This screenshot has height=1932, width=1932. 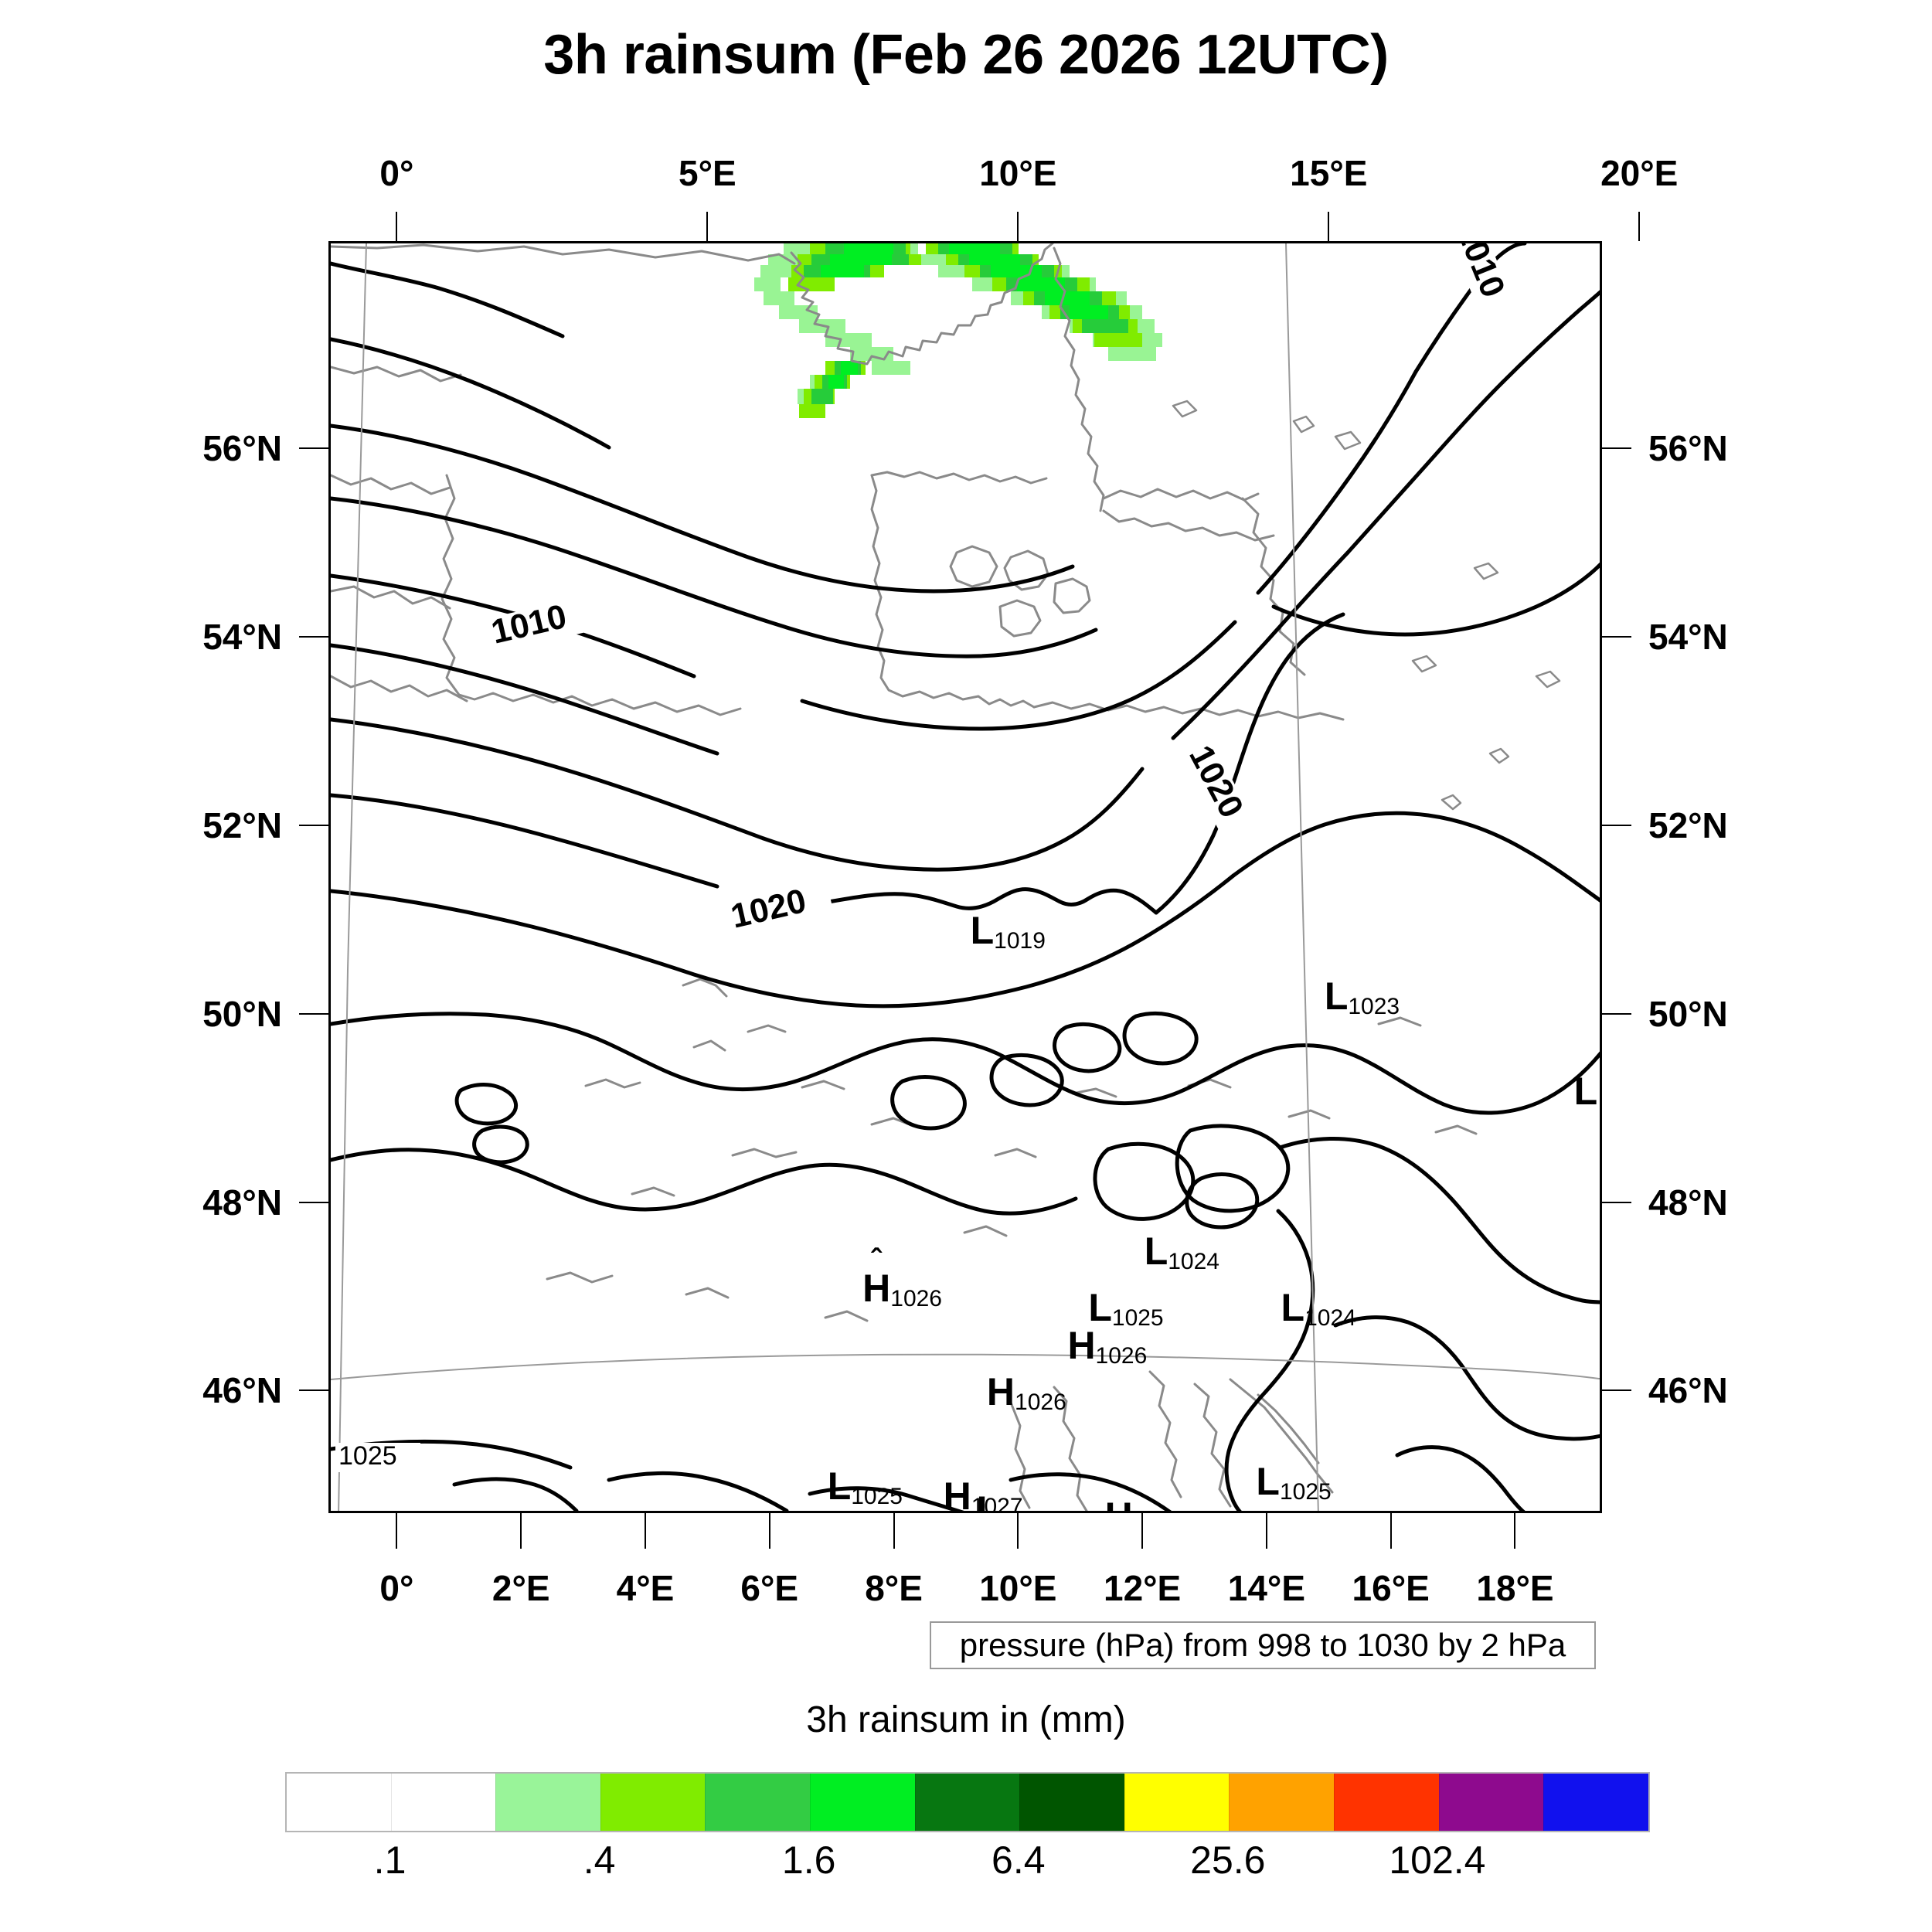 What do you see at coordinates (521, 1588) in the screenshot?
I see `lon-label-bottom: 2°E` at bounding box center [521, 1588].